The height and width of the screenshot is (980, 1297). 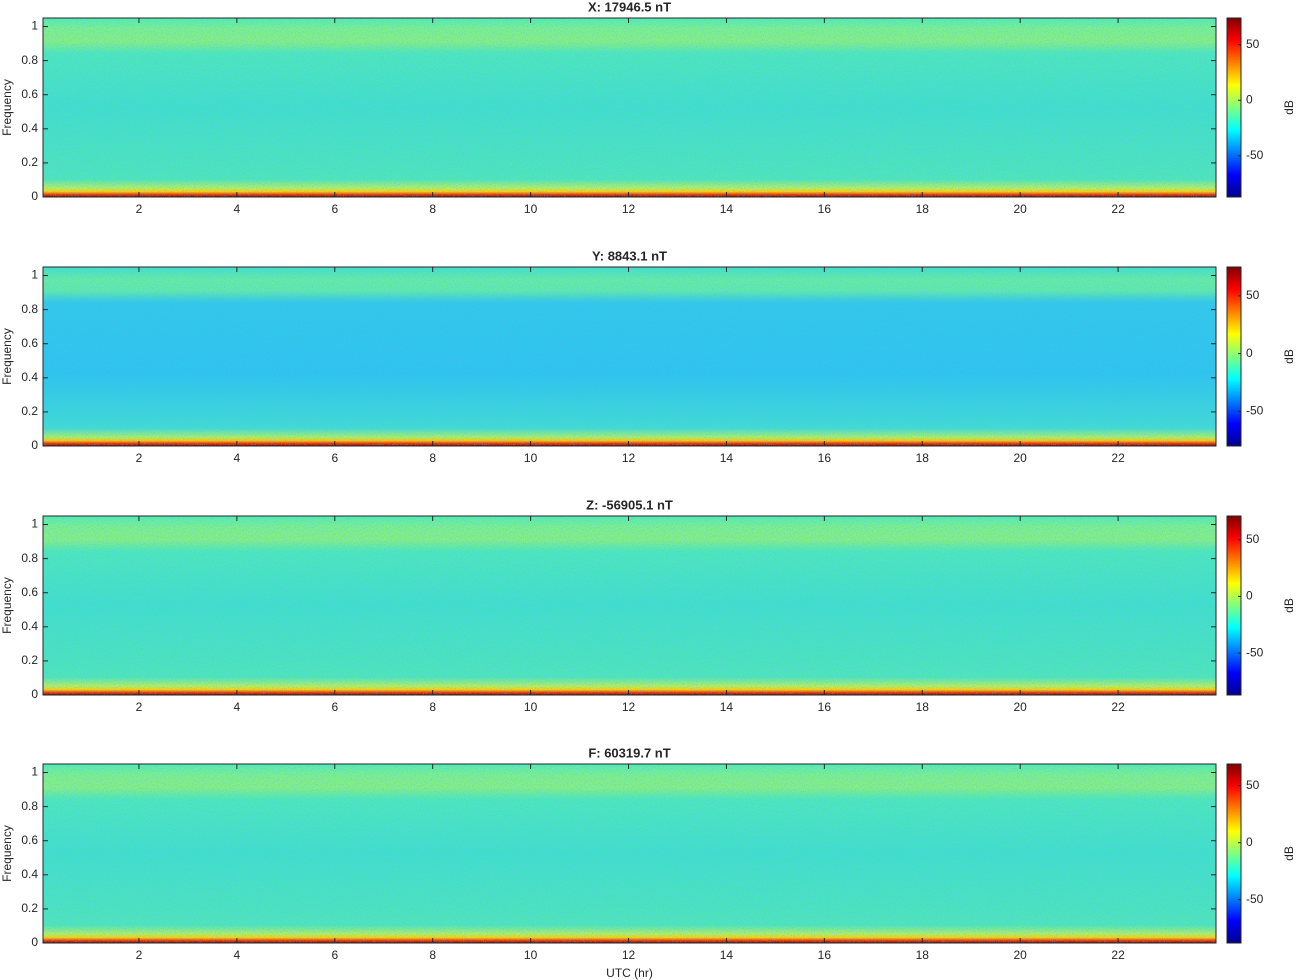 I want to click on x-axis-label: UTC (hr), so click(x=629, y=973).